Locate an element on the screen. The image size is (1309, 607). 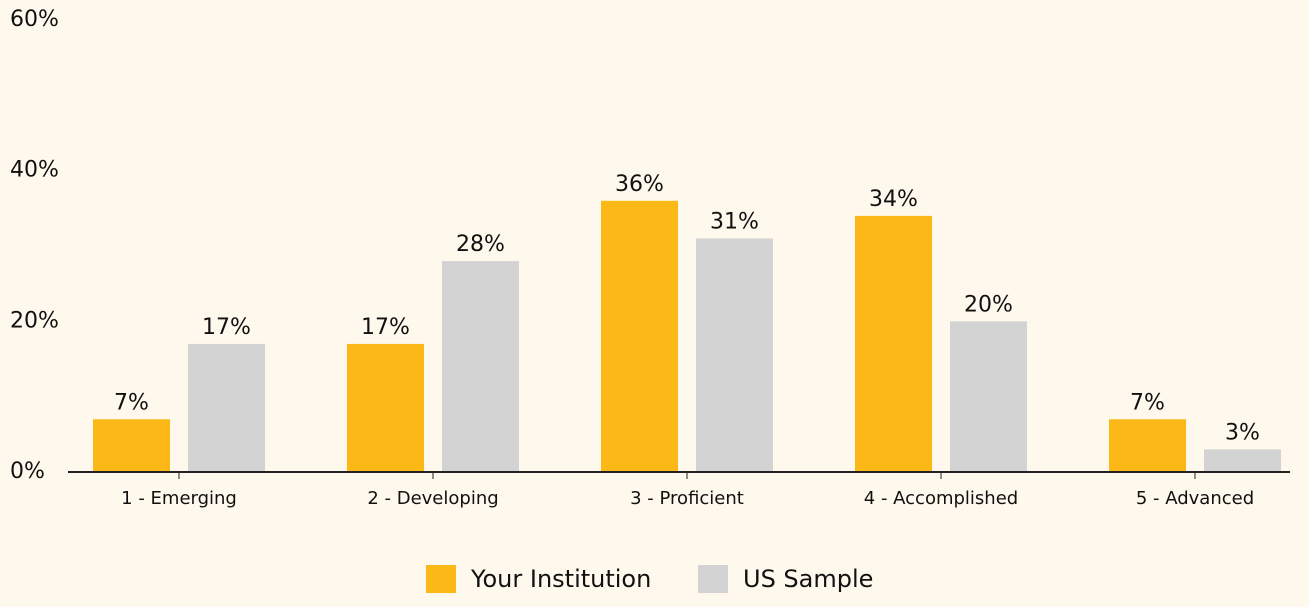
x-tick-label: 5 - Advanced is located at coordinates (1195, 498).